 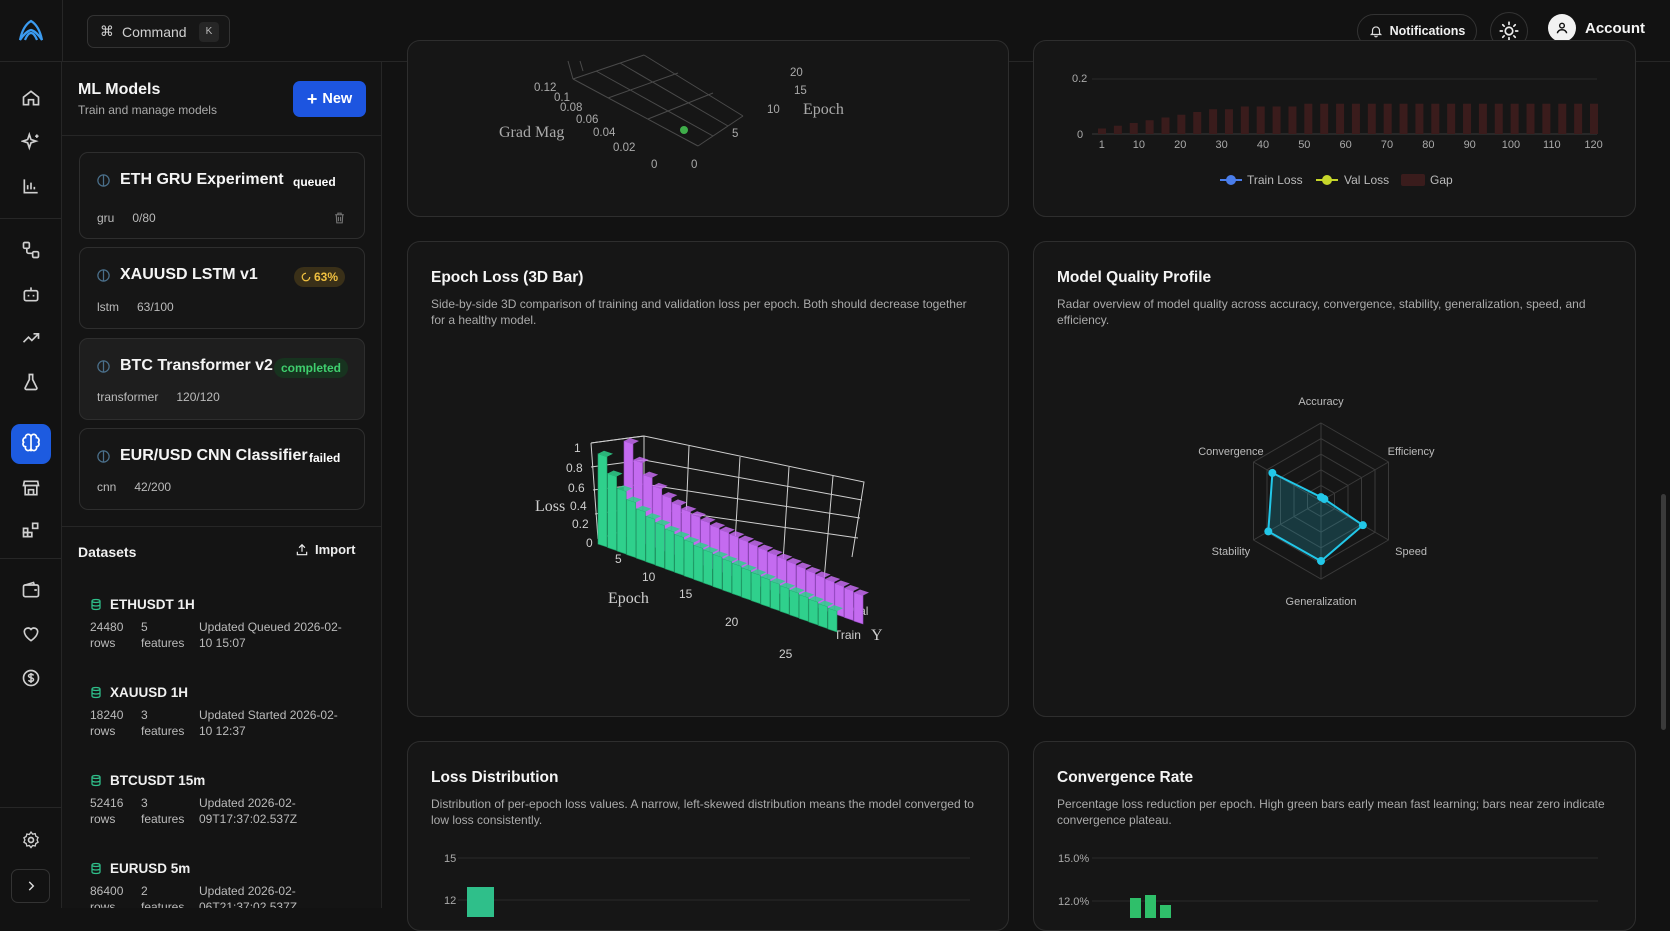 What do you see at coordinates (158, 31) in the screenshot?
I see `command-button: ⌘ Command K` at bounding box center [158, 31].